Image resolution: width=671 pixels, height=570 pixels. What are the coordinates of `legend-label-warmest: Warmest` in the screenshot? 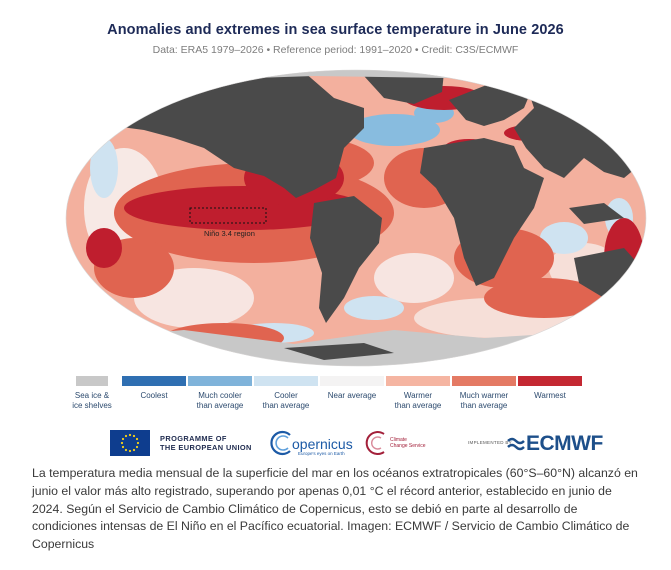 It's located at (550, 395).